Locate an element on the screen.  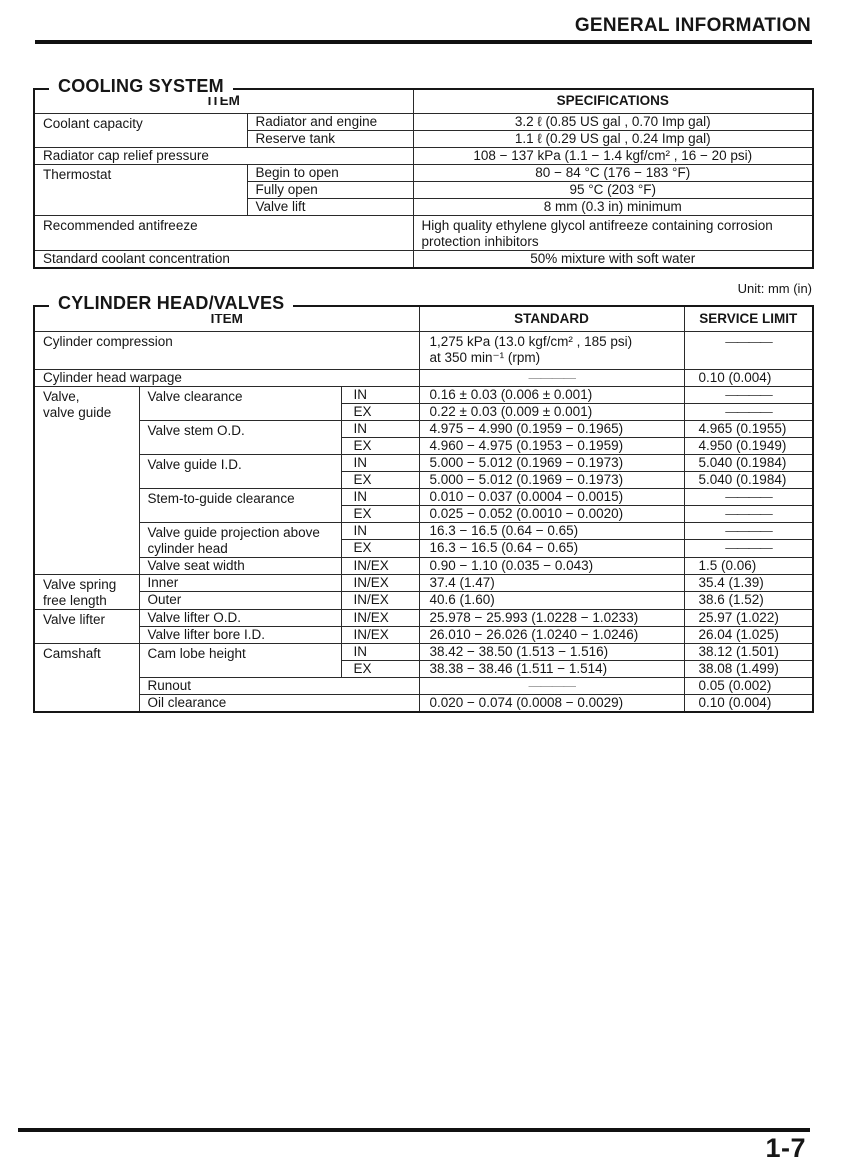
group-line-2: valve guide is located at coordinates (77, 412).